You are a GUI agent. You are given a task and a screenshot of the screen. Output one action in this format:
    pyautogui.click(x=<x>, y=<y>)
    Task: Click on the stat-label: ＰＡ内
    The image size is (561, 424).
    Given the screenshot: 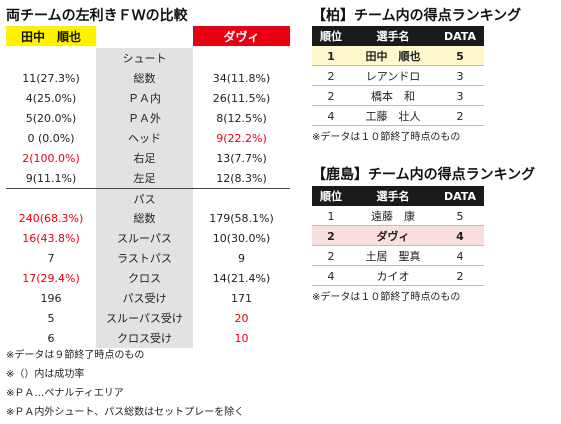 What is the action you would take?
    pyautogui.click(x=144, y=98)
    